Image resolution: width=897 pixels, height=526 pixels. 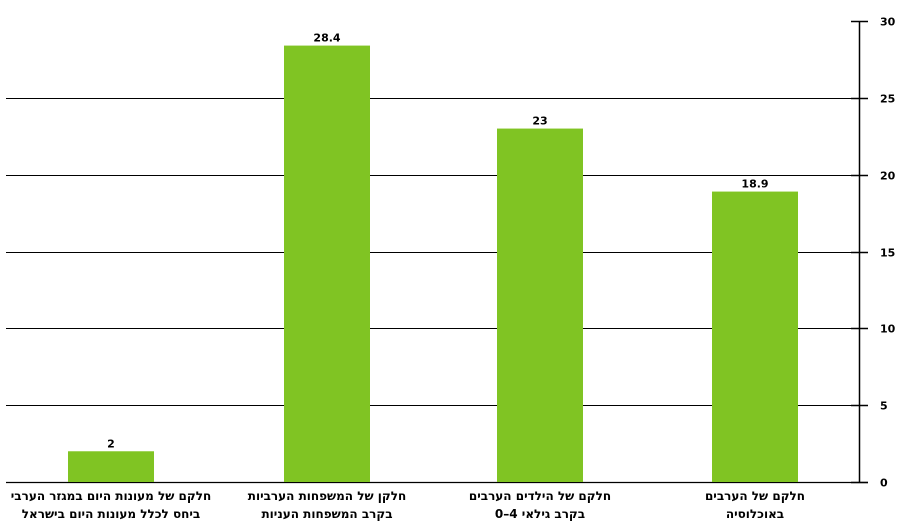 I want to click on y-tick-label: 20, so click(x=888, y=176).